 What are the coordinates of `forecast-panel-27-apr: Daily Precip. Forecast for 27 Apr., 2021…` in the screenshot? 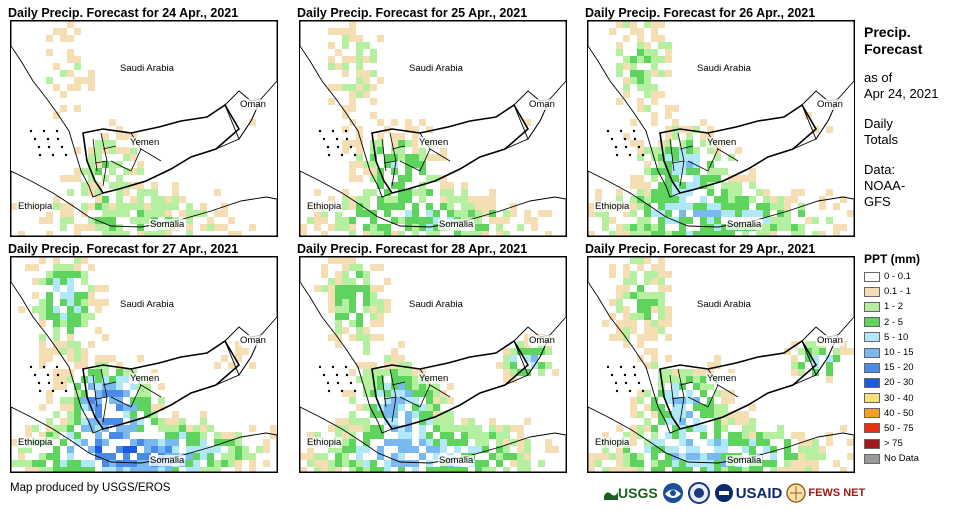 It's located at (143, 357).